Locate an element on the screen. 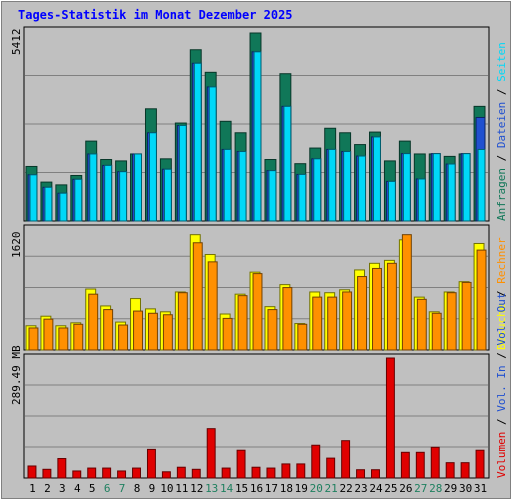 The image size is (512, 500). bar-volumen-day-6-fill is located at coordinates (107, 473).